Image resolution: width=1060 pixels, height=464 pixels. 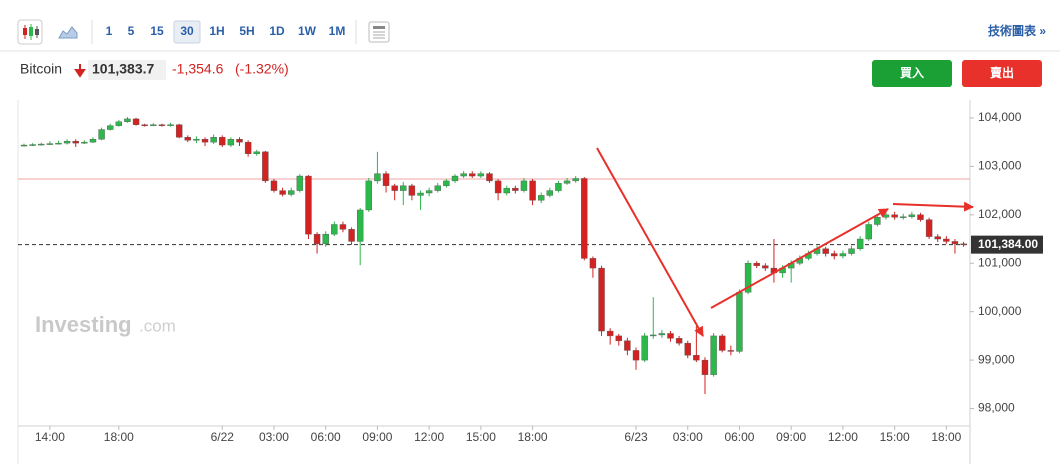 I want to click on y-tick-label: 101,000, so click(x=1000, y=262).